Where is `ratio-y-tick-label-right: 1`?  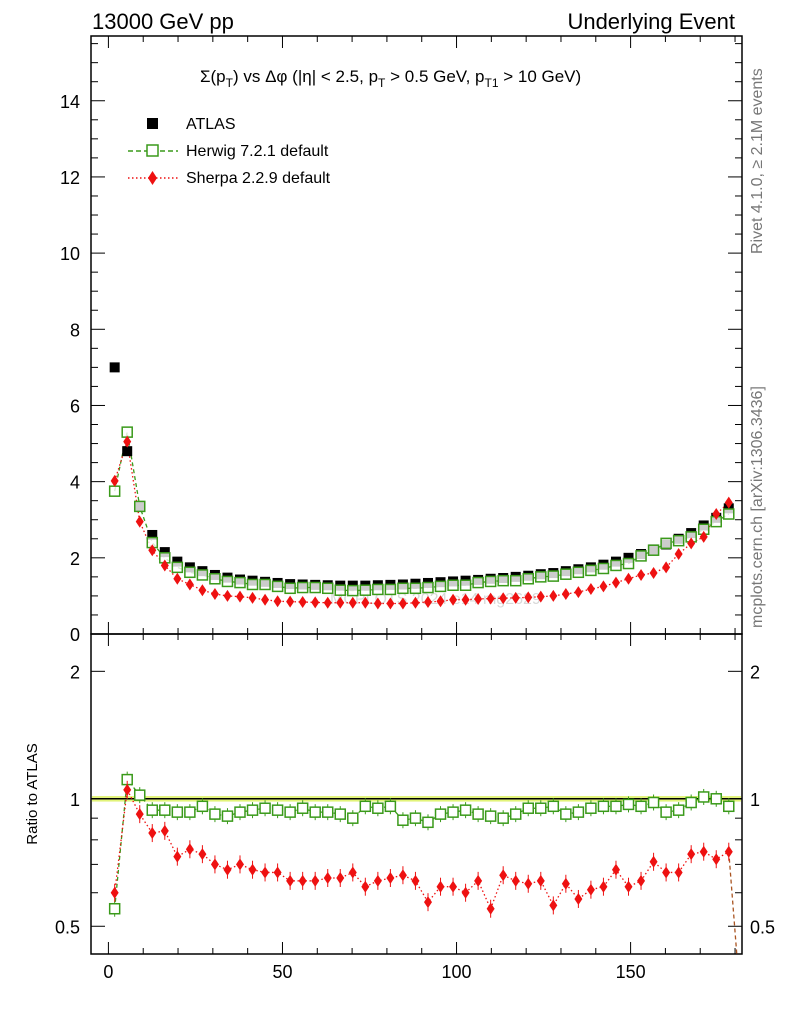
ratio-y-tick-label-right: 1 is located at coordinates (755, 800).